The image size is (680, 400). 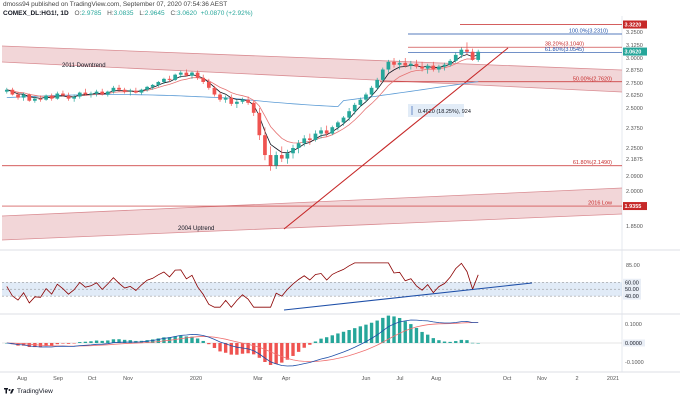 What do you see at coordinates (633, 207) in the screenshot?
I see `price-badge-label: 1.9355` at bounding box center [633, 207].